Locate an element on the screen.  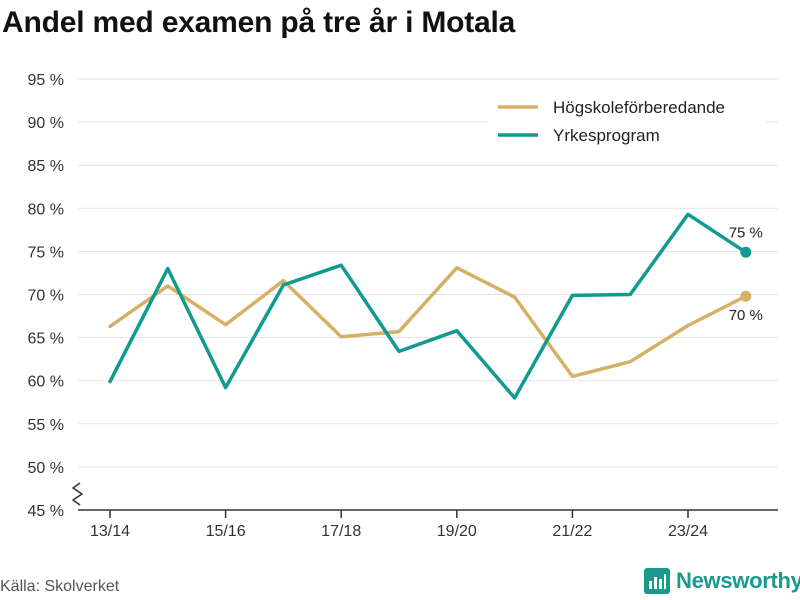
legend: Högskoleförberedande Yrkesprogram is located at coordinates (627, 121).